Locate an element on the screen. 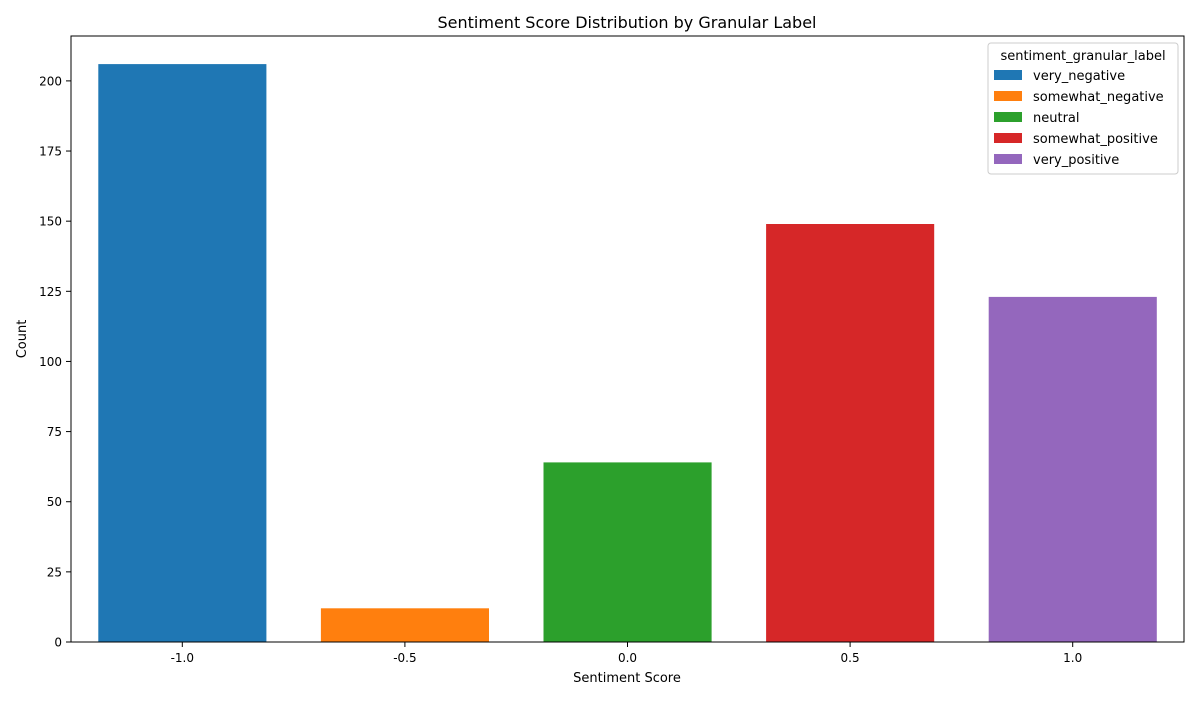 Image resolution: width=1200 pixels, height=704 pixels. legend-label-somewhat-positive: somewhat_positive is located at coordinates (1095, 139).